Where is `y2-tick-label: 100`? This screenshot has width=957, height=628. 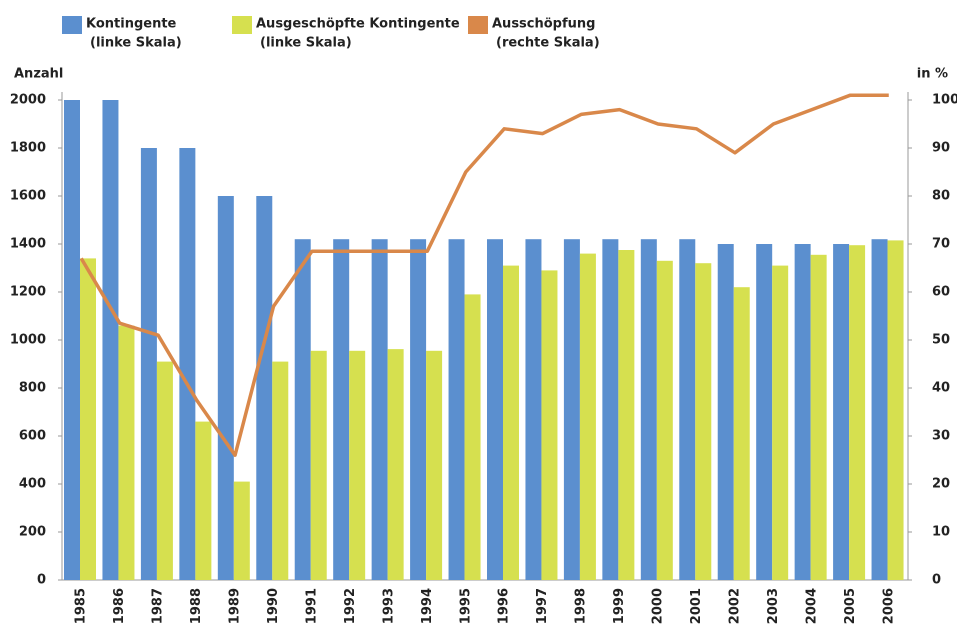 y2-tick-label: 100 is located at coordinates (944, 100).